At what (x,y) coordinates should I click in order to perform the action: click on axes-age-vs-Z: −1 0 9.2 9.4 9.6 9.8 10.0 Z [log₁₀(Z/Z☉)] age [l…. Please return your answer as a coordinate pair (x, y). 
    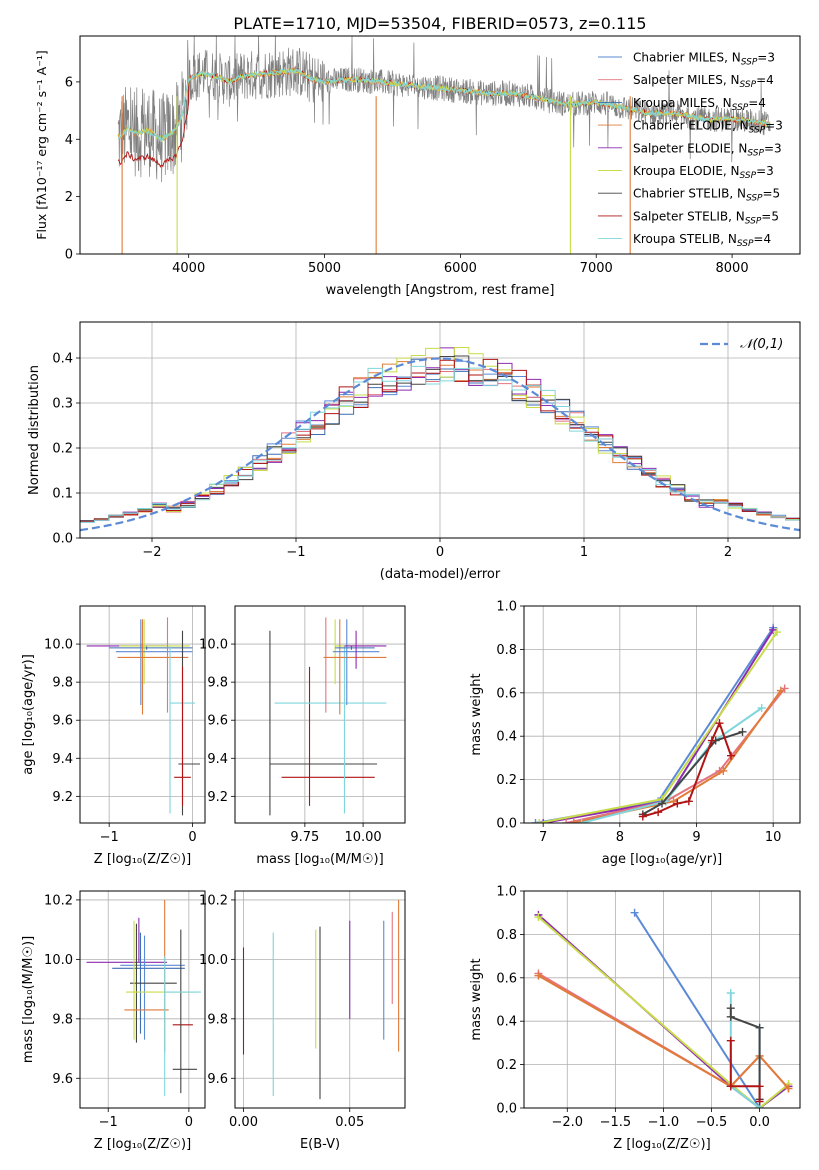
    Looking at the image, I should click on (113, 736).